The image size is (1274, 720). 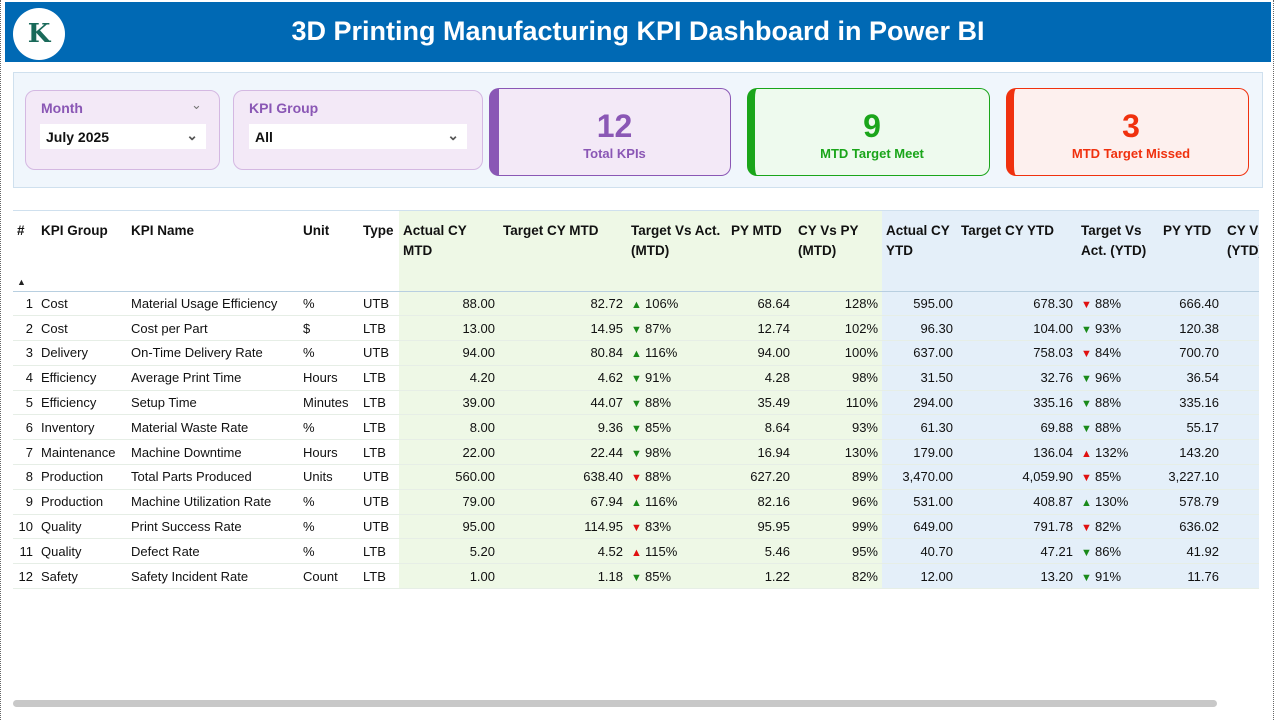 What do you see at coordinates (1017, 502) in the screenshot?
I see `target-cy-ytd: 408.87` at bounding box center [1017, 502].